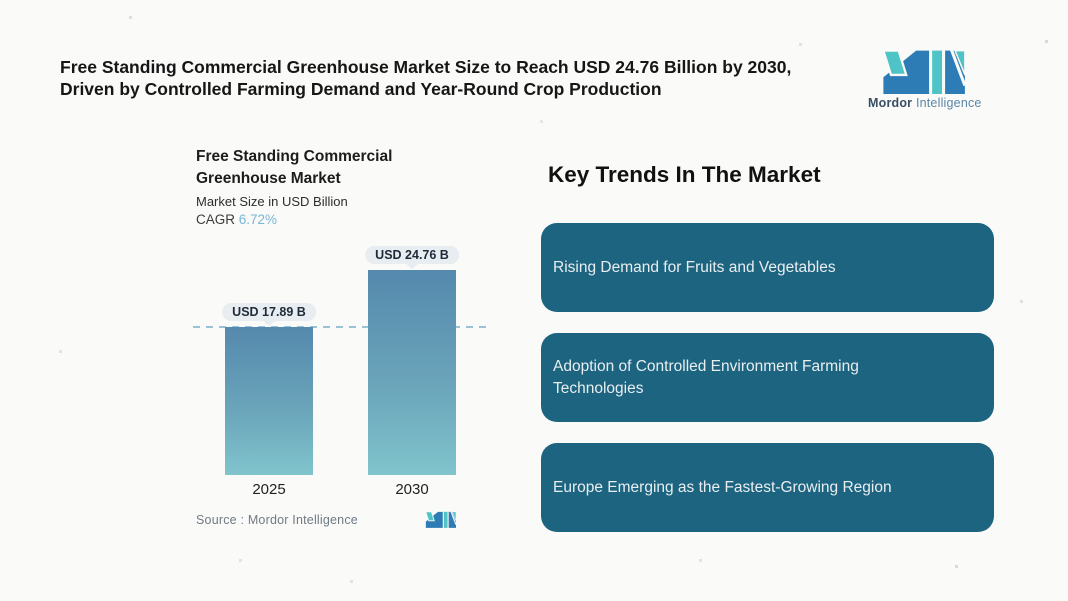 The height and width of the screenshot is (601, 1068). Describe the element at coordinates (412, 489) in the screenshot. I see `bar-2030-category-label: 2030` at that location.